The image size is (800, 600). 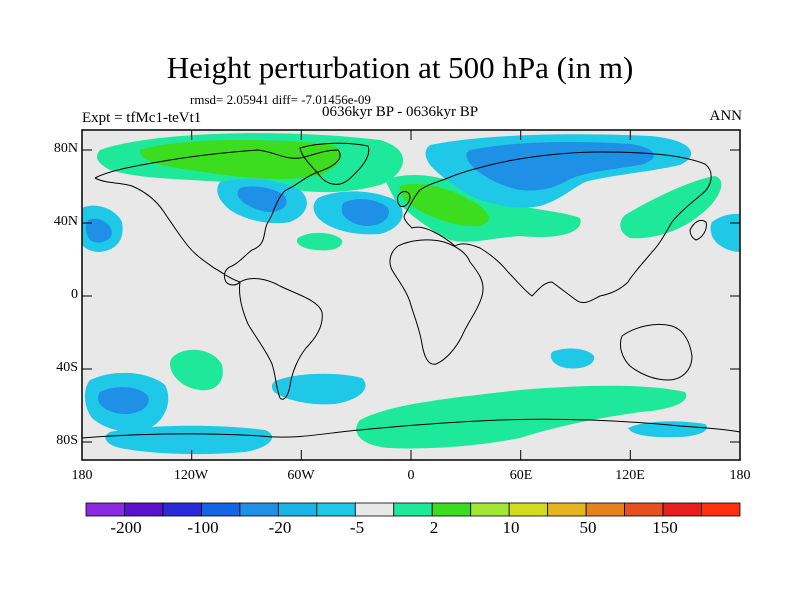 I want to click on coast-australia, so click(x=656, y=352).